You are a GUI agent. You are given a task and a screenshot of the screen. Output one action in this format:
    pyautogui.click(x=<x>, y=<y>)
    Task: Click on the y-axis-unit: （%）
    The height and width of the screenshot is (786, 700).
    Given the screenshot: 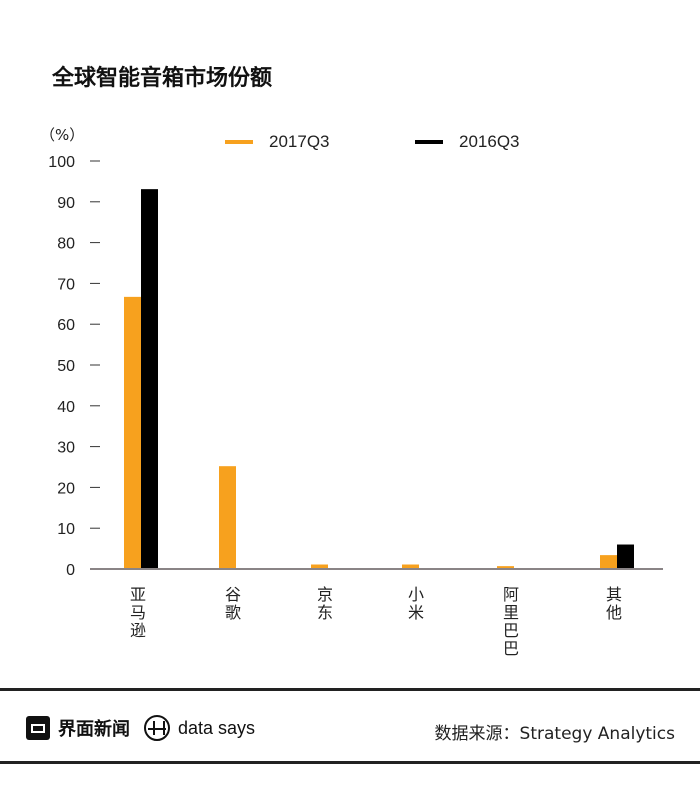 What is the action you would take?
    pyautogui.click(x=62, y=135)
    